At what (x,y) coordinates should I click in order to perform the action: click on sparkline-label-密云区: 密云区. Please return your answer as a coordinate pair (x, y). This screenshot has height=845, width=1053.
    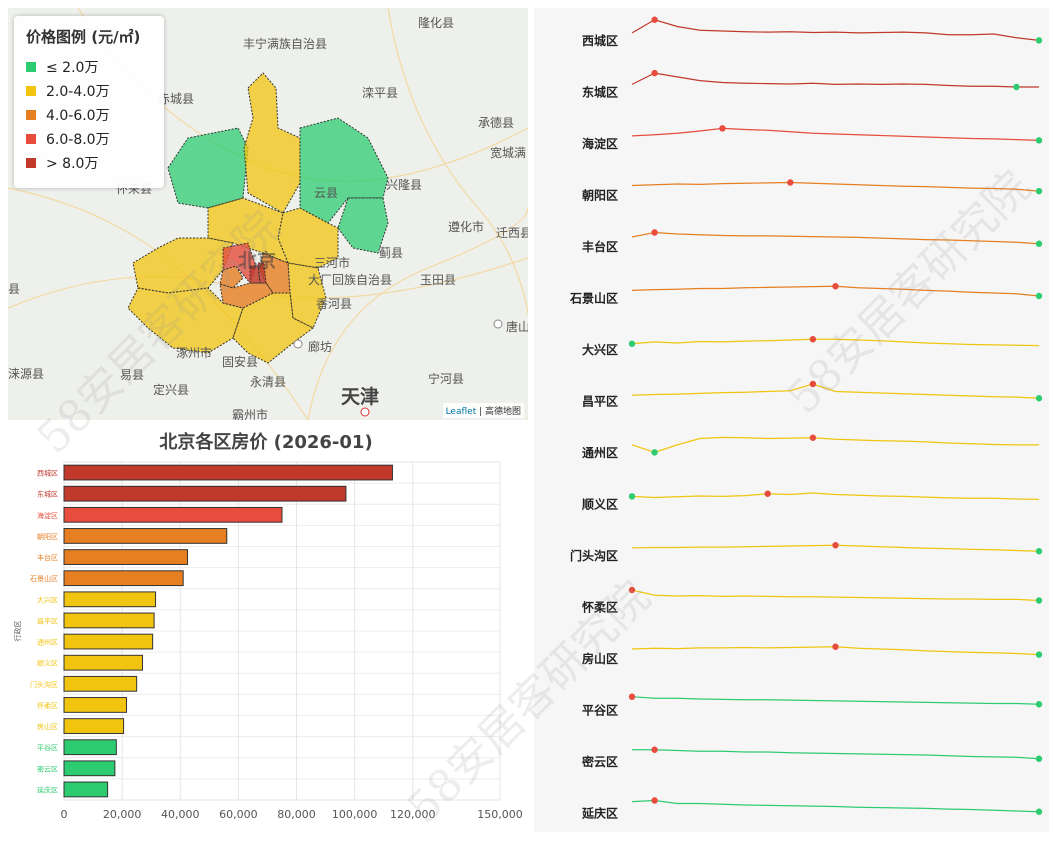
    Looking at the image, I should click on (600, 761).